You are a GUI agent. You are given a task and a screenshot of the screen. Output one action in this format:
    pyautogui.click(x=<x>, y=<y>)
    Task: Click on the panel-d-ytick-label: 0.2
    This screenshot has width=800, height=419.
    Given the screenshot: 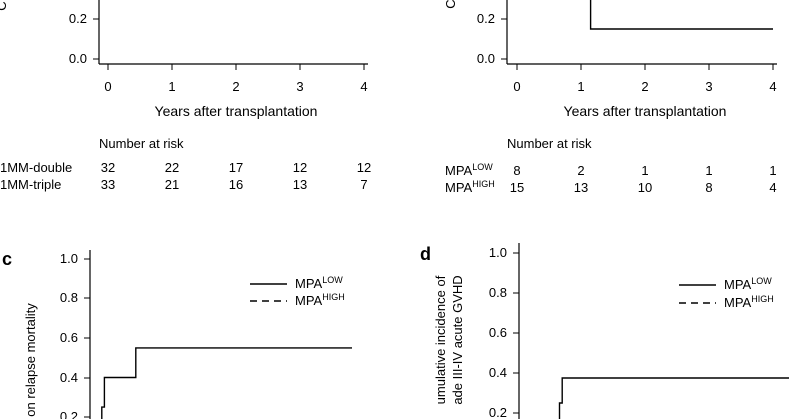 What is the action you would take?
    pyautogui.click(x=498, y=412)
    